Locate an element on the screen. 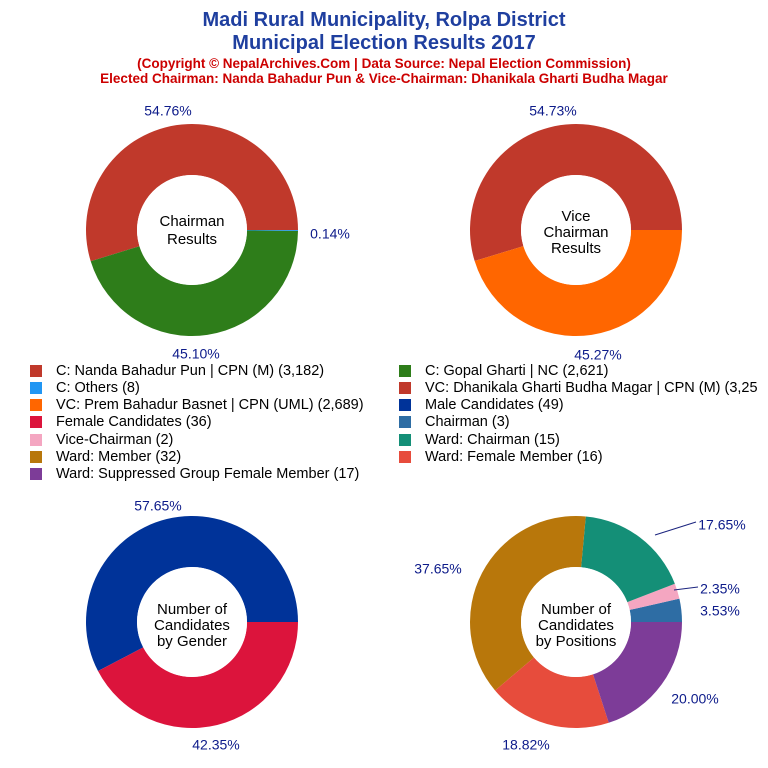  legend-label: Vice-Chairman (2) is located at coordinates (115, 439).